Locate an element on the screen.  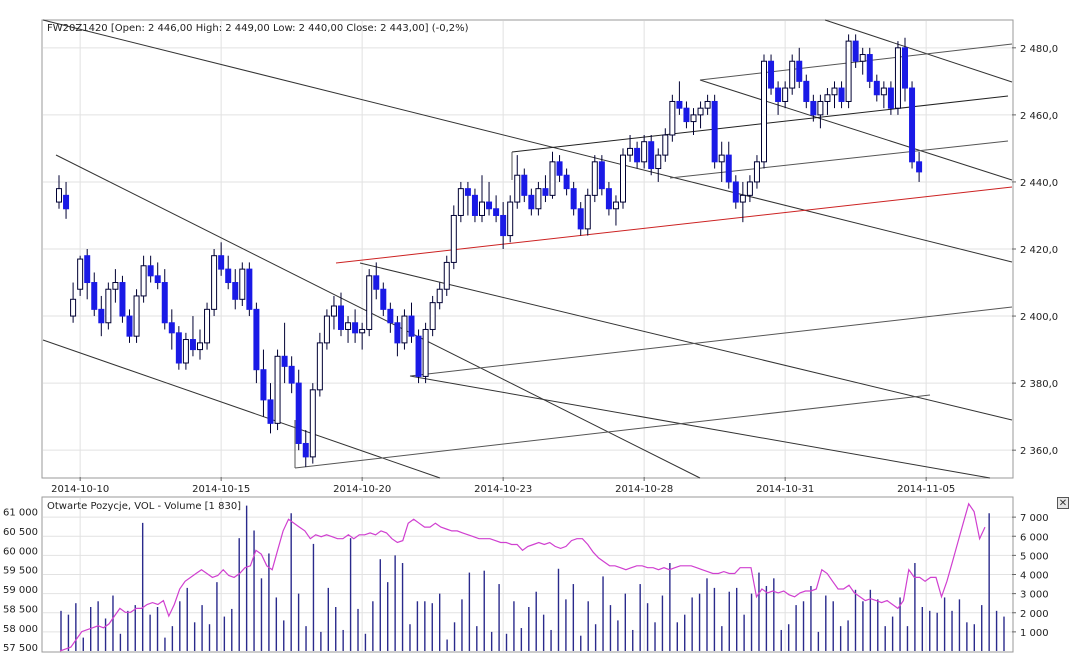
price-x-tick-label: 2014-10-10 is located at coordinates (80, 489).